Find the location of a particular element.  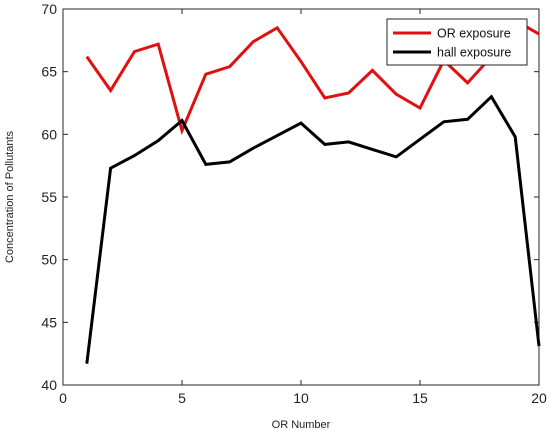

legend-box is located at coordinates (457, 42).